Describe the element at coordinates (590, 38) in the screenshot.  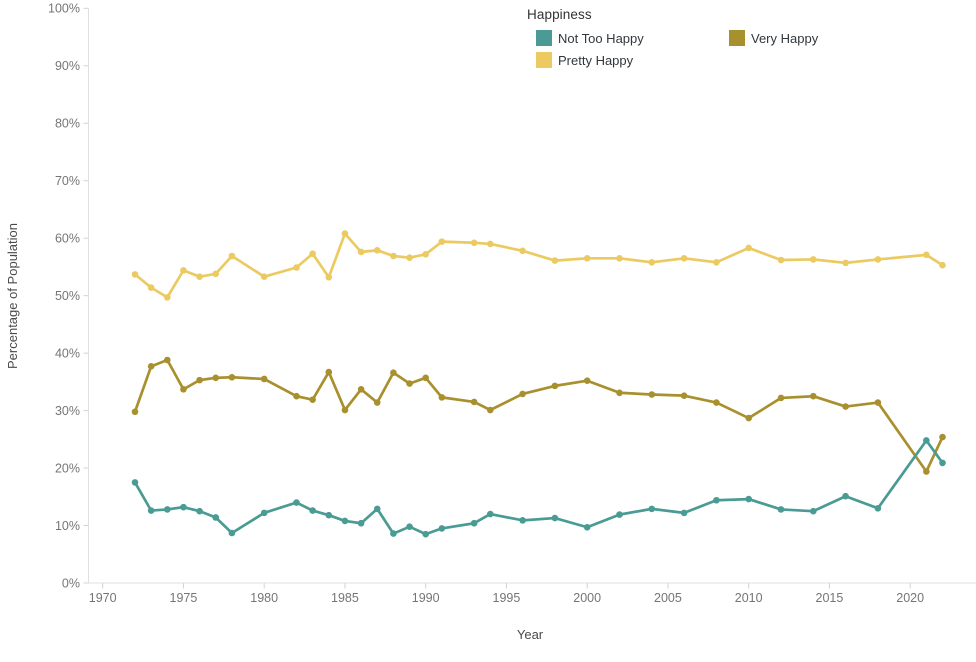
I see `legend-item-not-too-happy: Not Too Happy` at that location.